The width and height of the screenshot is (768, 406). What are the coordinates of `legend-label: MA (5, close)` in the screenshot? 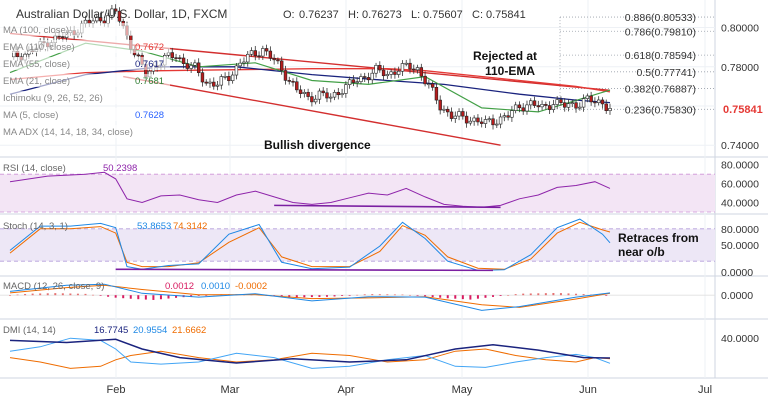 It's located at (30, 115).